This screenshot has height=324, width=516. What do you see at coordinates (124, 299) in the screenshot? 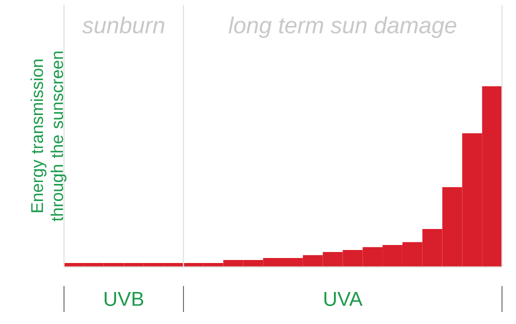
I see `text: UVB` at bounding box center [124, 299].